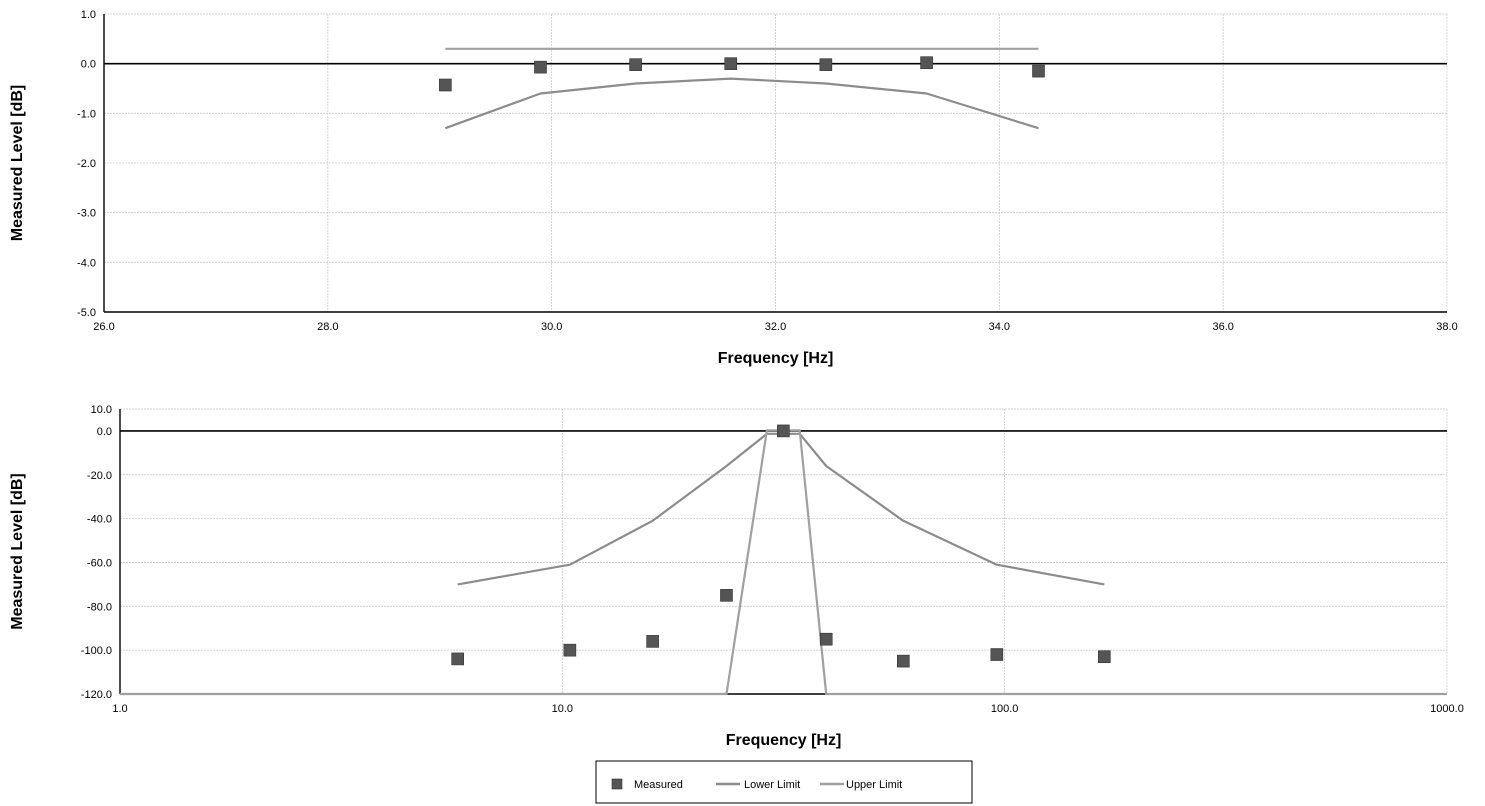  What do you see at coordinates (86, 263) in the screenshot?
I see `y-tick-label: -4.0` at bounding box center [86, 263].